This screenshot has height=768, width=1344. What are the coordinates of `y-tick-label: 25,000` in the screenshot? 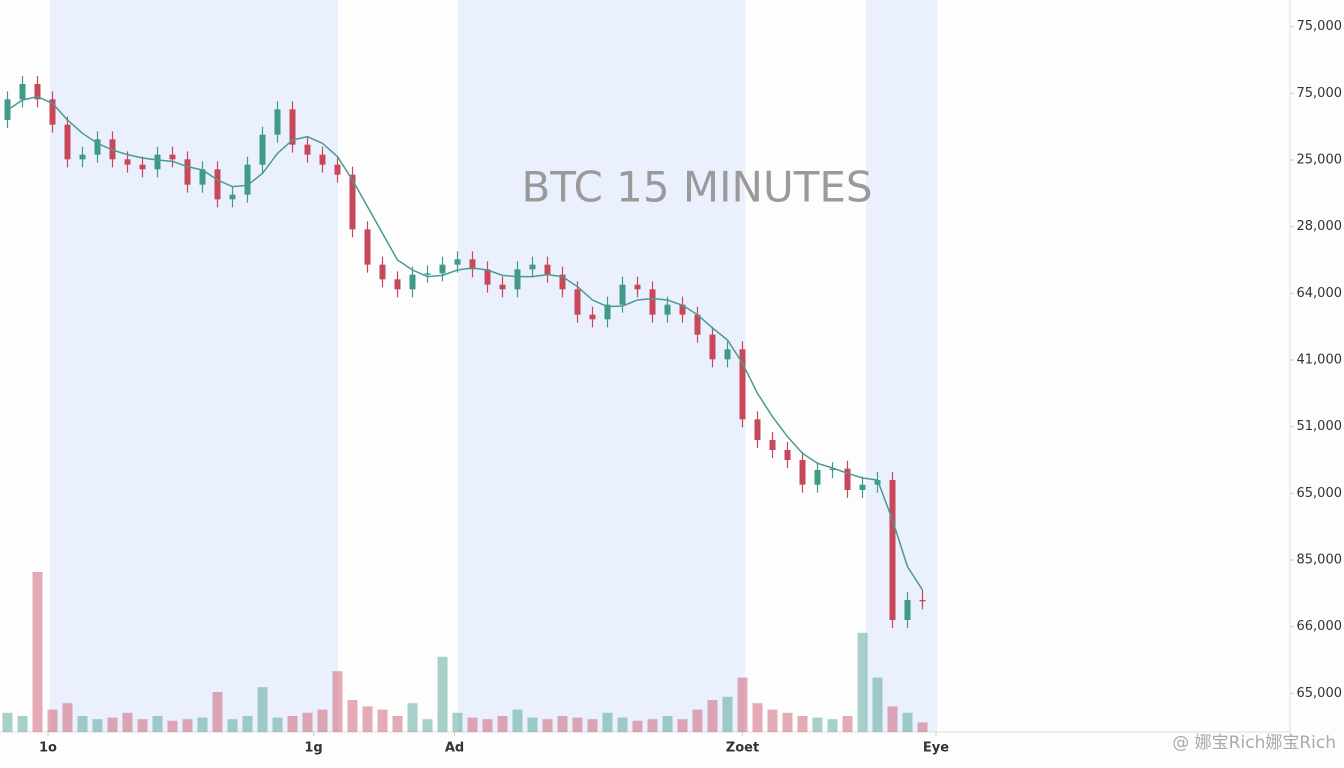 It's located at (1320, 160).